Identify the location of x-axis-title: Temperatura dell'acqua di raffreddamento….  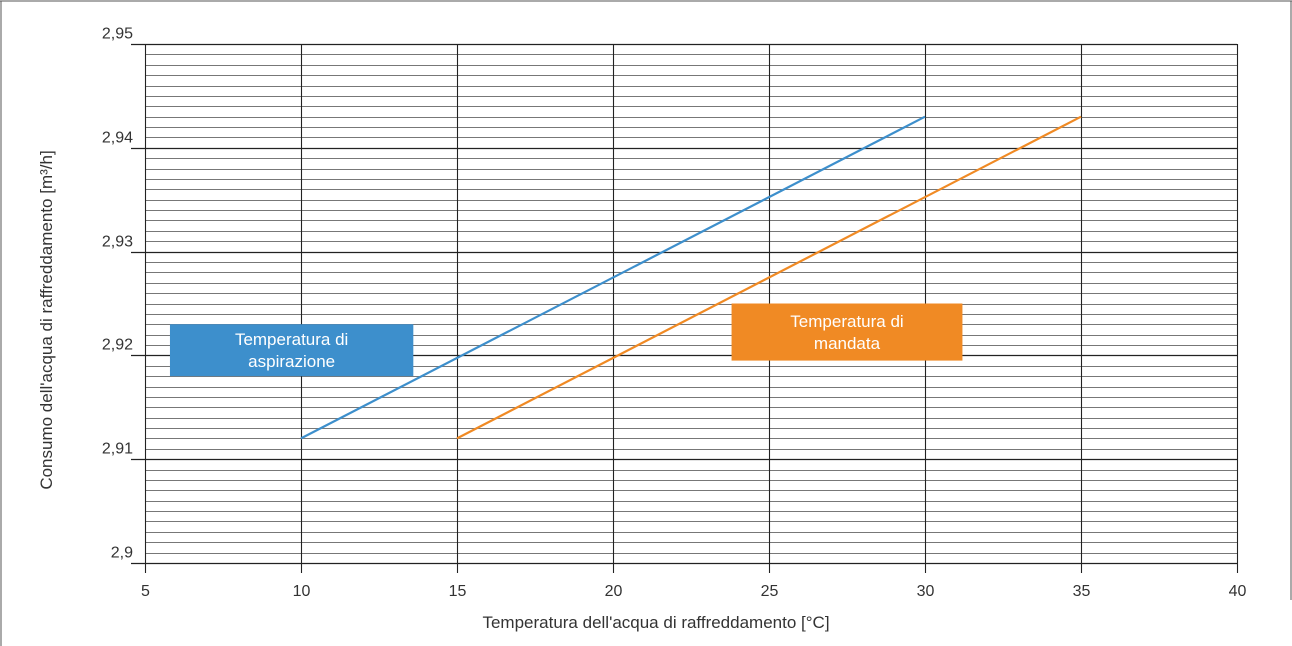
(655, 622).